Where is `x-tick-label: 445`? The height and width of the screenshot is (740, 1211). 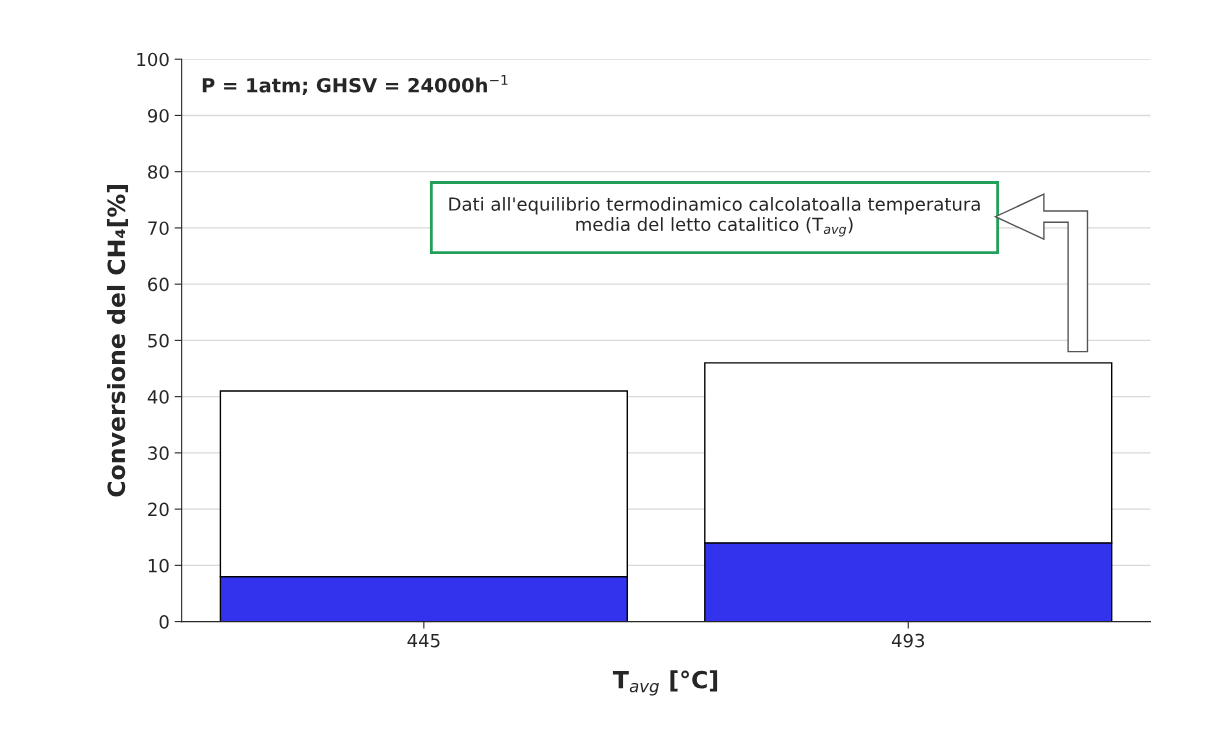
x-tick-label: 445 is located at coordinates (423, 640).